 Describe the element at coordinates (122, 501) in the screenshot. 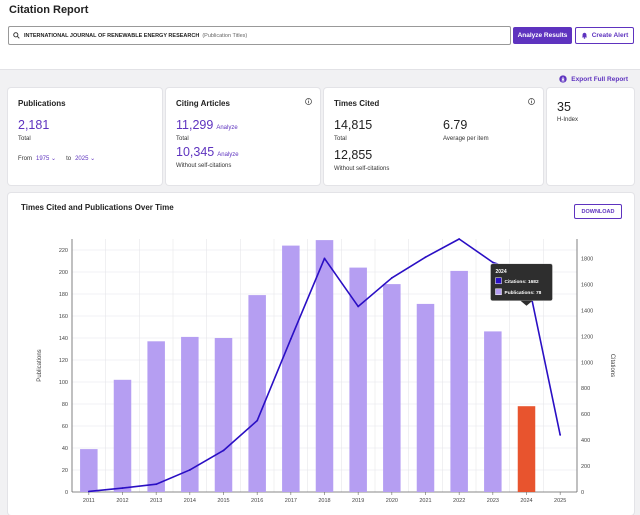

I see `x-tick-label: 2012` at that location.